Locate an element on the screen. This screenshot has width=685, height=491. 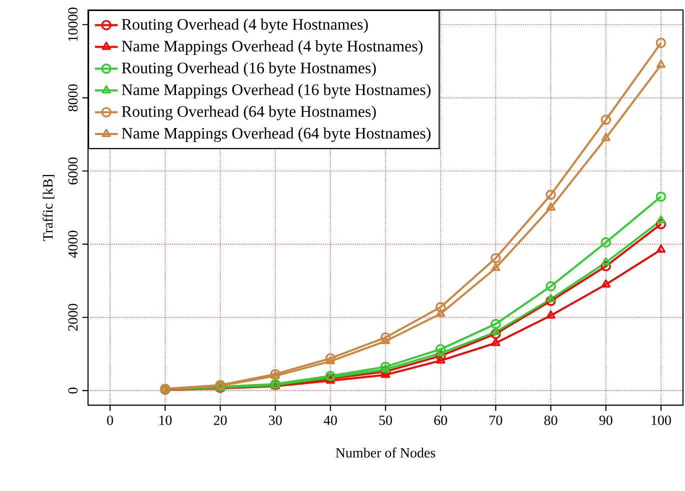
legend-label: Name Mappings Overhead (16 byte Hostnames) is located at coordinates (276, 91).